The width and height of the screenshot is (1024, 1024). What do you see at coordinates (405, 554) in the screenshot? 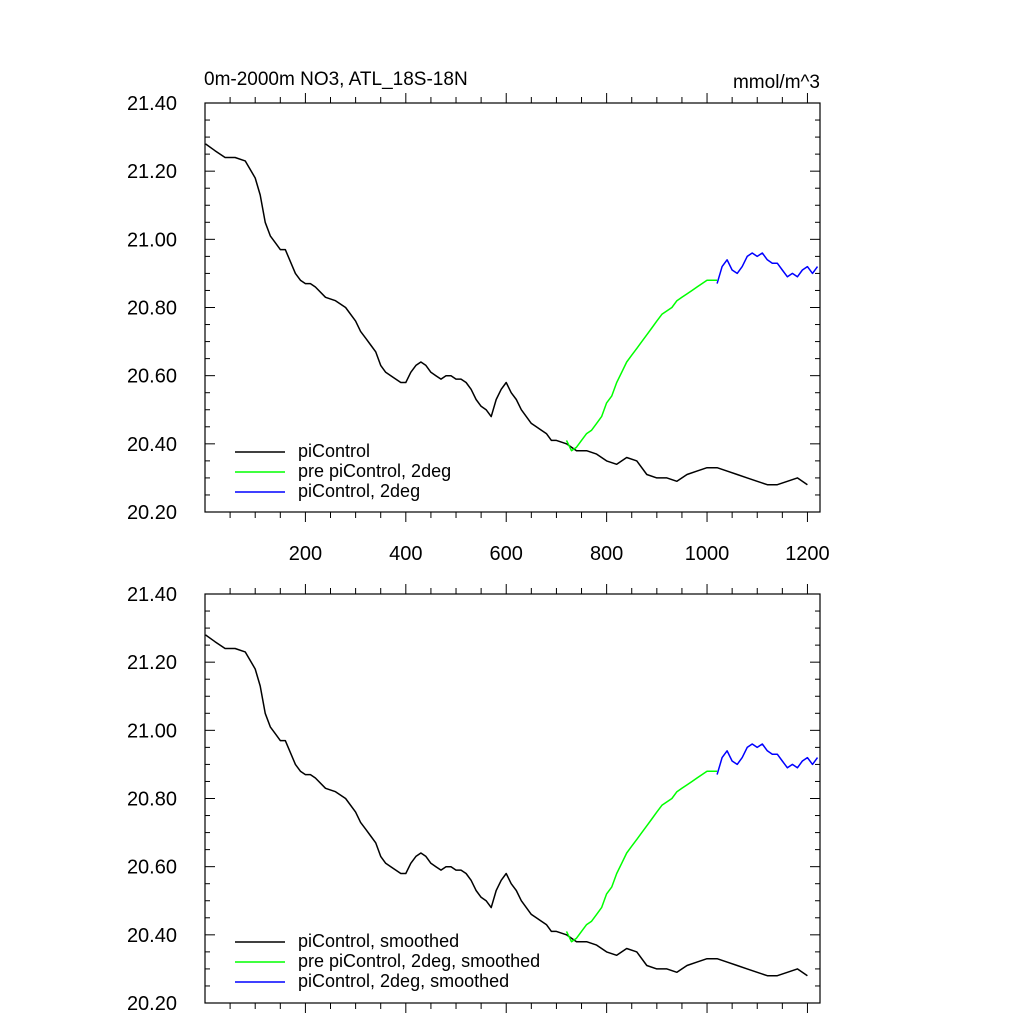
I see `x-tick-label: 400` at bounding box center [405, 554].